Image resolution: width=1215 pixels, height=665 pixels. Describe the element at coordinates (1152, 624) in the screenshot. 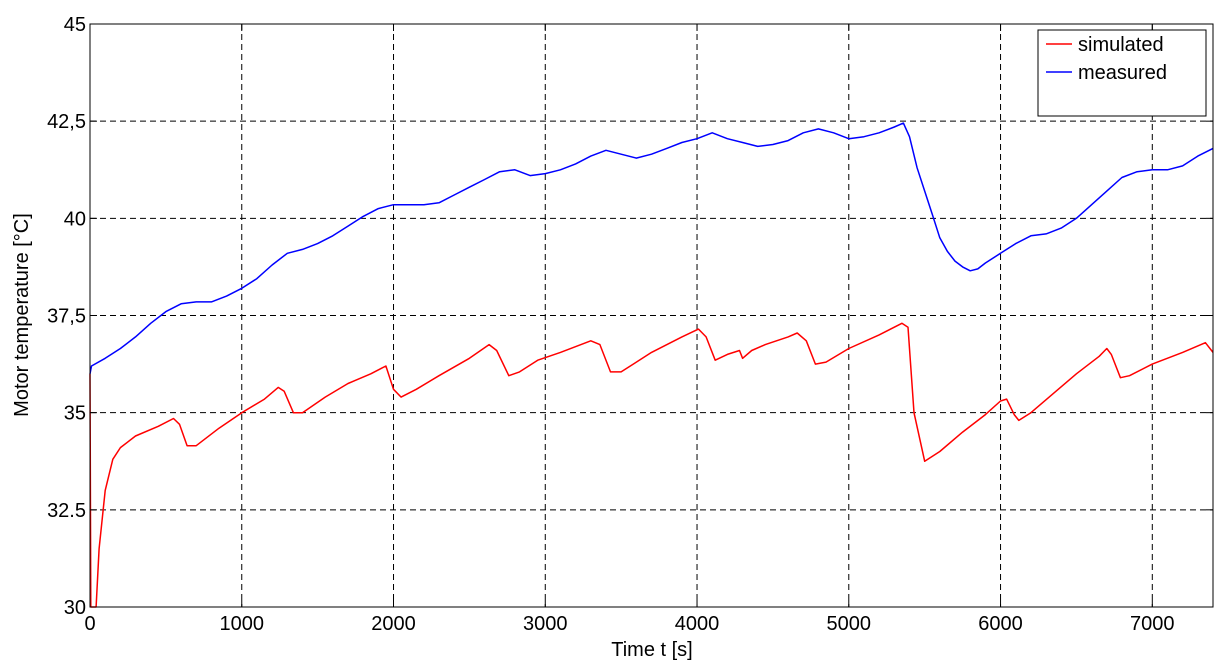

I see `x-tick-label: 7000` at that location.